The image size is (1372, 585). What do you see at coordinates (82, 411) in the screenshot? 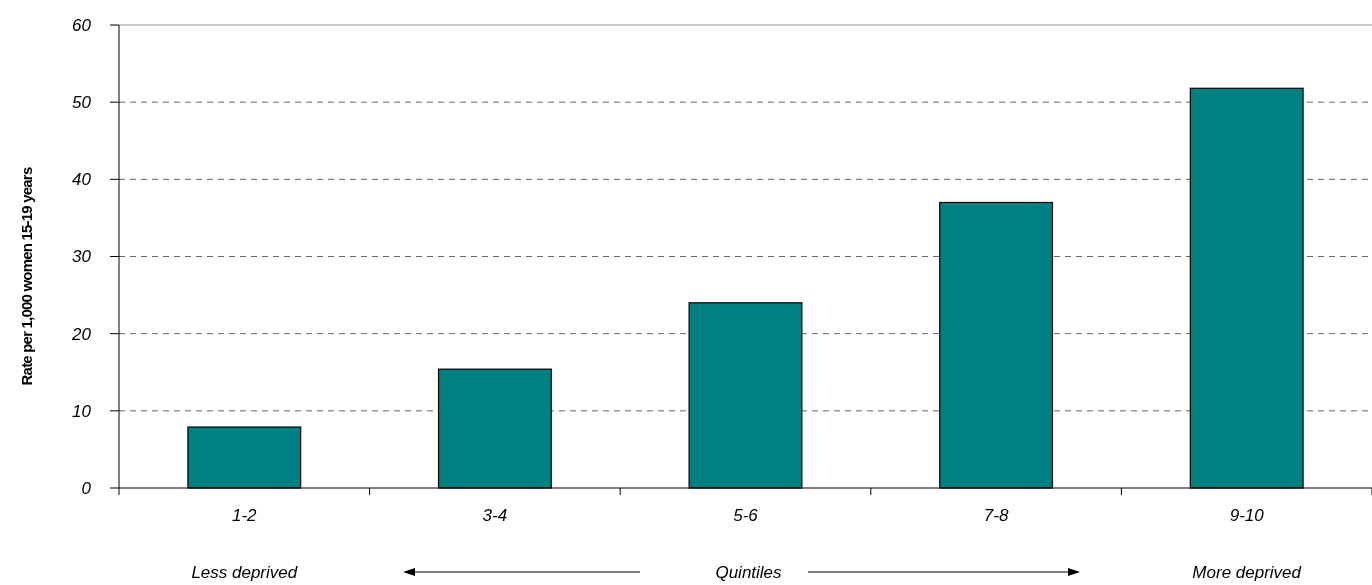
I see `y-tick-label: 10` at bounding box center [82, 411].